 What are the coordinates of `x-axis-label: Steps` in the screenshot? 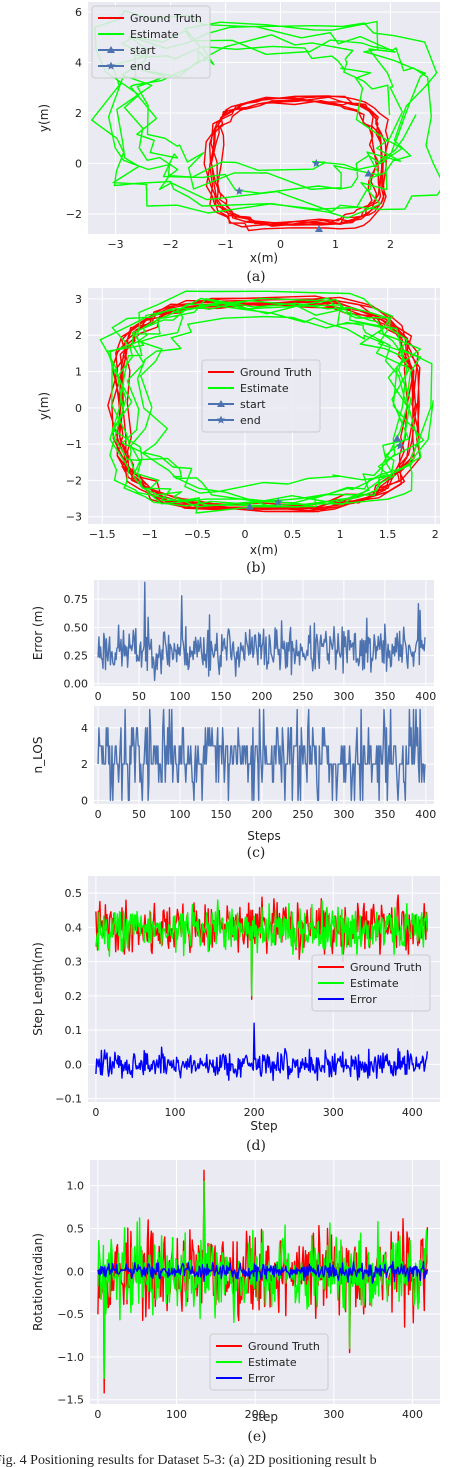 It's located at (264, 836).